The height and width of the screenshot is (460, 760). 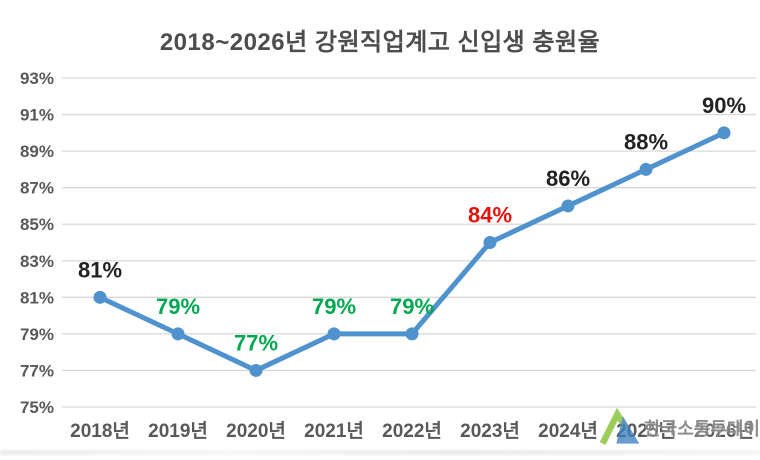 What do you see at coordinates (646, 431) in the screenshot?
I see `x-axis-tick-label: 2025년` at bounding box center [646, 431].